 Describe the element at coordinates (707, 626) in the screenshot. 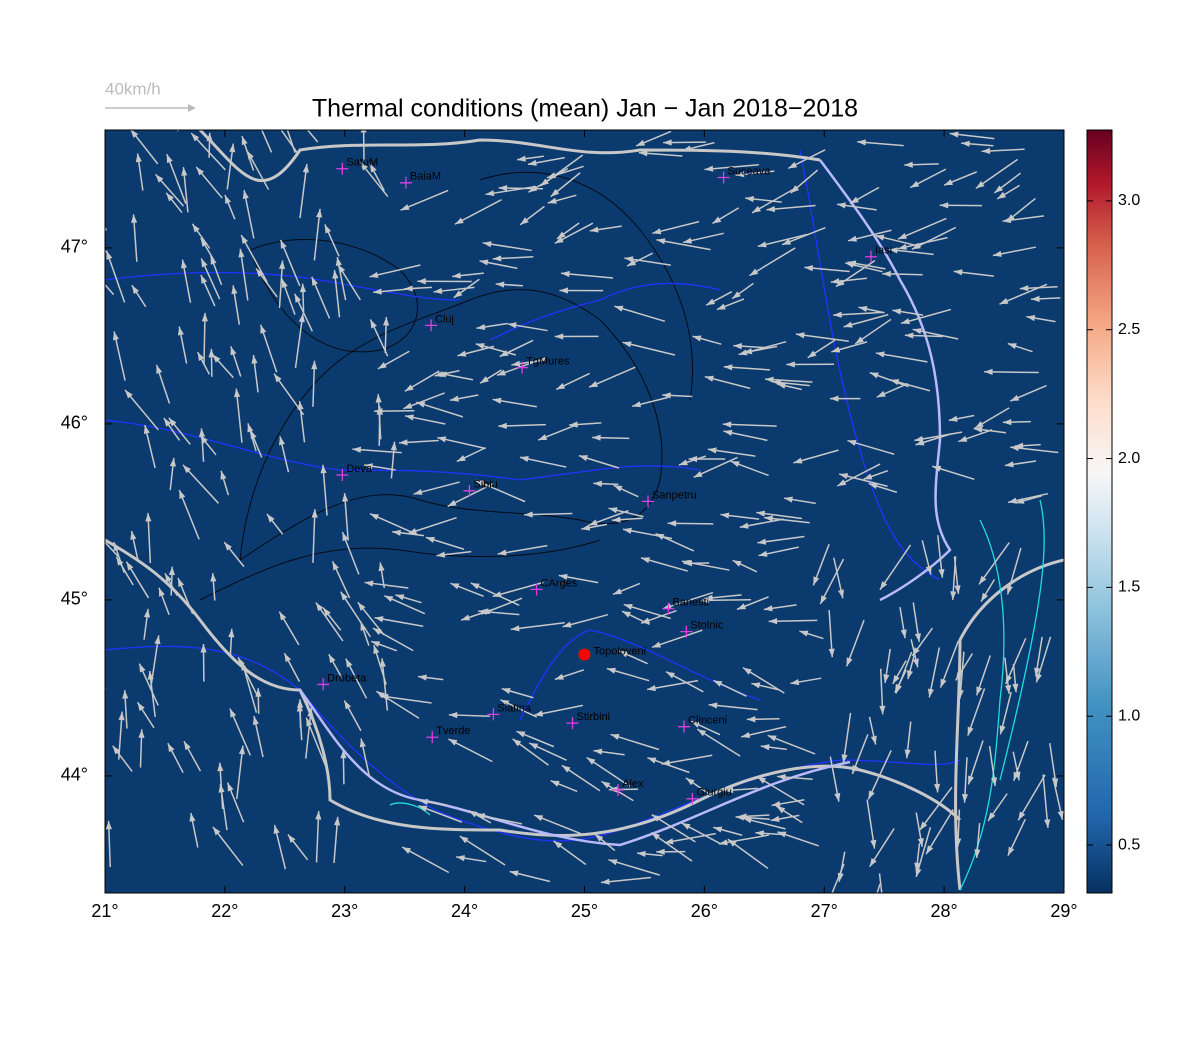

I see `city-label: Stolnic` at that location.